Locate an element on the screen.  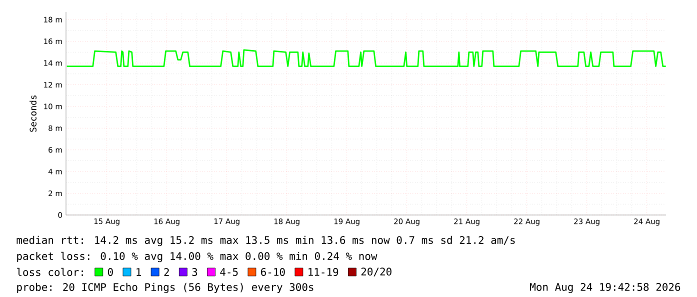
legend-label: 4-5 is located at coordinates (229, 272).